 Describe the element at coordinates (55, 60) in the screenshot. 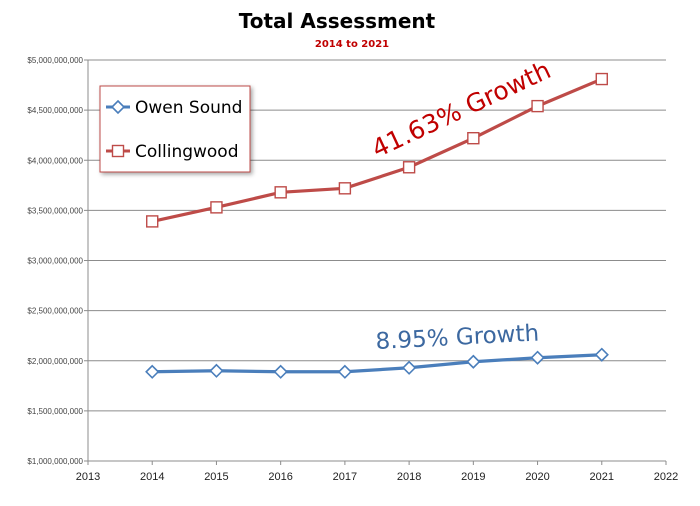

I see `y-tick-label: $5,000,000,000` at that location.